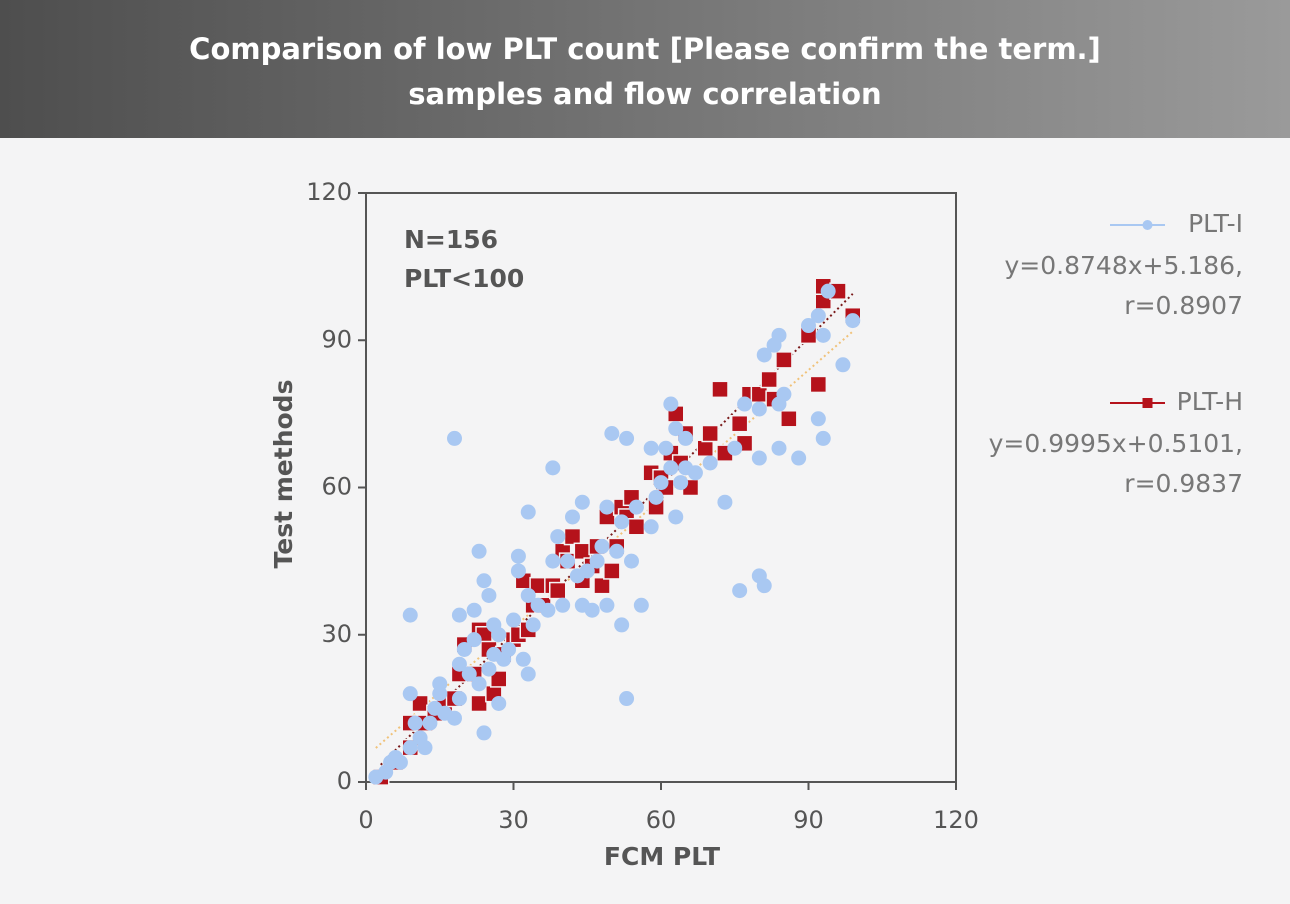  Describe the element at coordinates (336, 634) in the screenshot. I see `y-tick-label: 30` at that location.